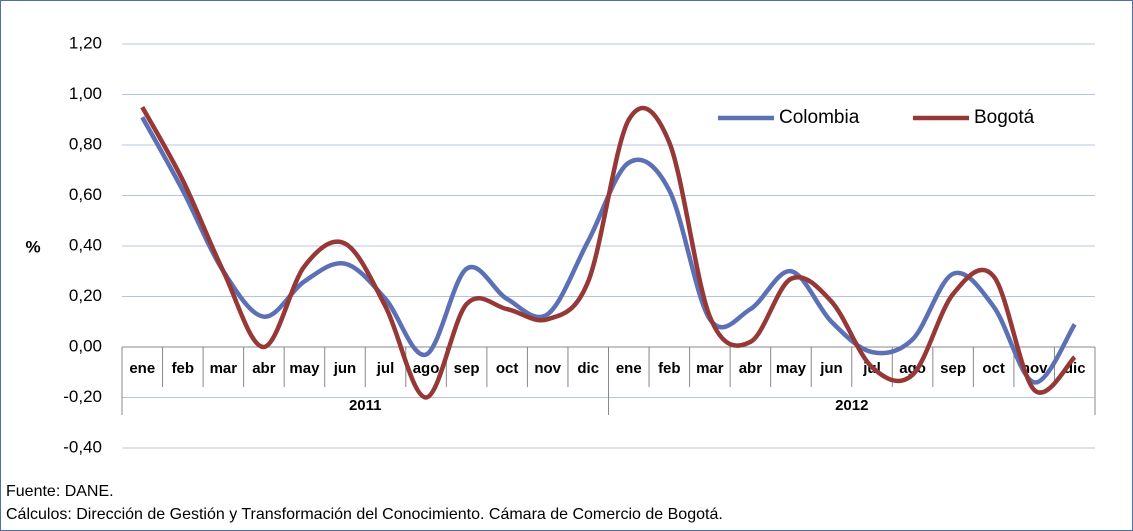  I want to click on y-tick-label: -0,40, so click(82, 446).